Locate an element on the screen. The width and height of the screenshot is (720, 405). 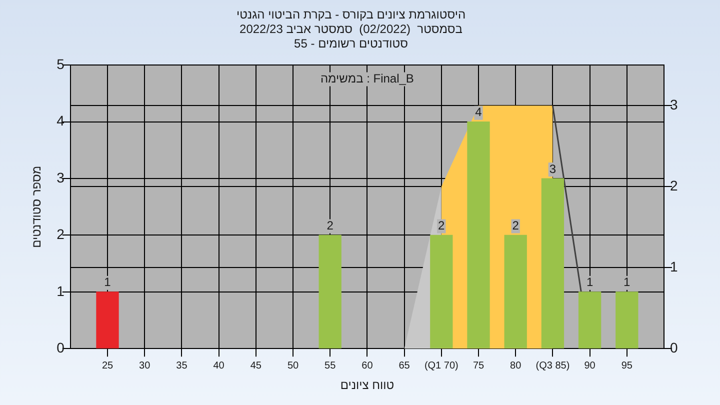
x-tick-label: 50 is located at coordinates (293, 366).